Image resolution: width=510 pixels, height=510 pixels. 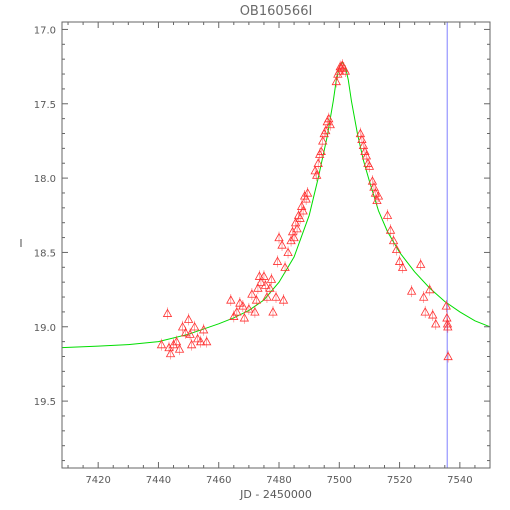 I want to click on y-tick-label: 18.0, so click(x=45, y=179).